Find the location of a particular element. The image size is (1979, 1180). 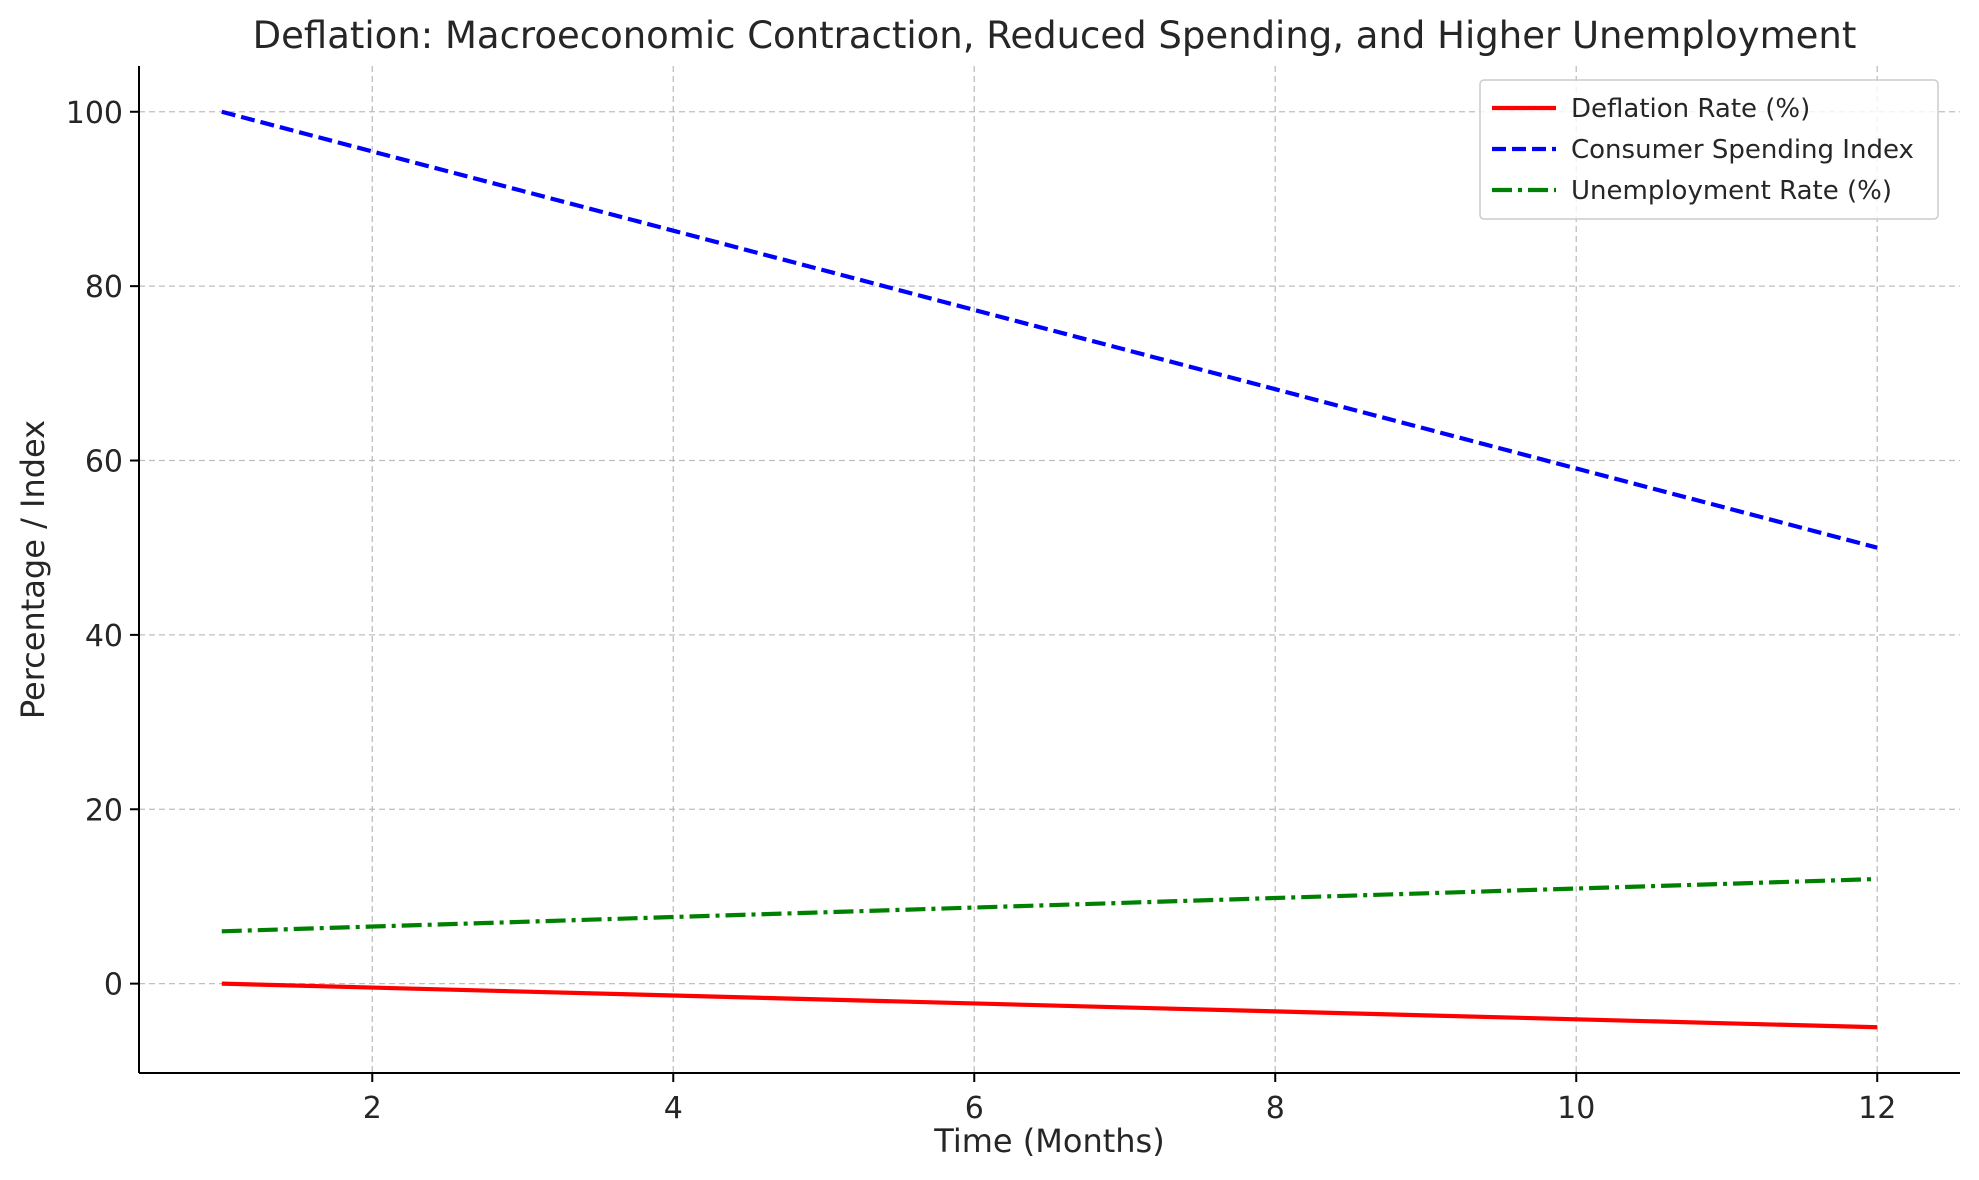

x-tick-label: 10 is located at coordinates (1576, 1108).